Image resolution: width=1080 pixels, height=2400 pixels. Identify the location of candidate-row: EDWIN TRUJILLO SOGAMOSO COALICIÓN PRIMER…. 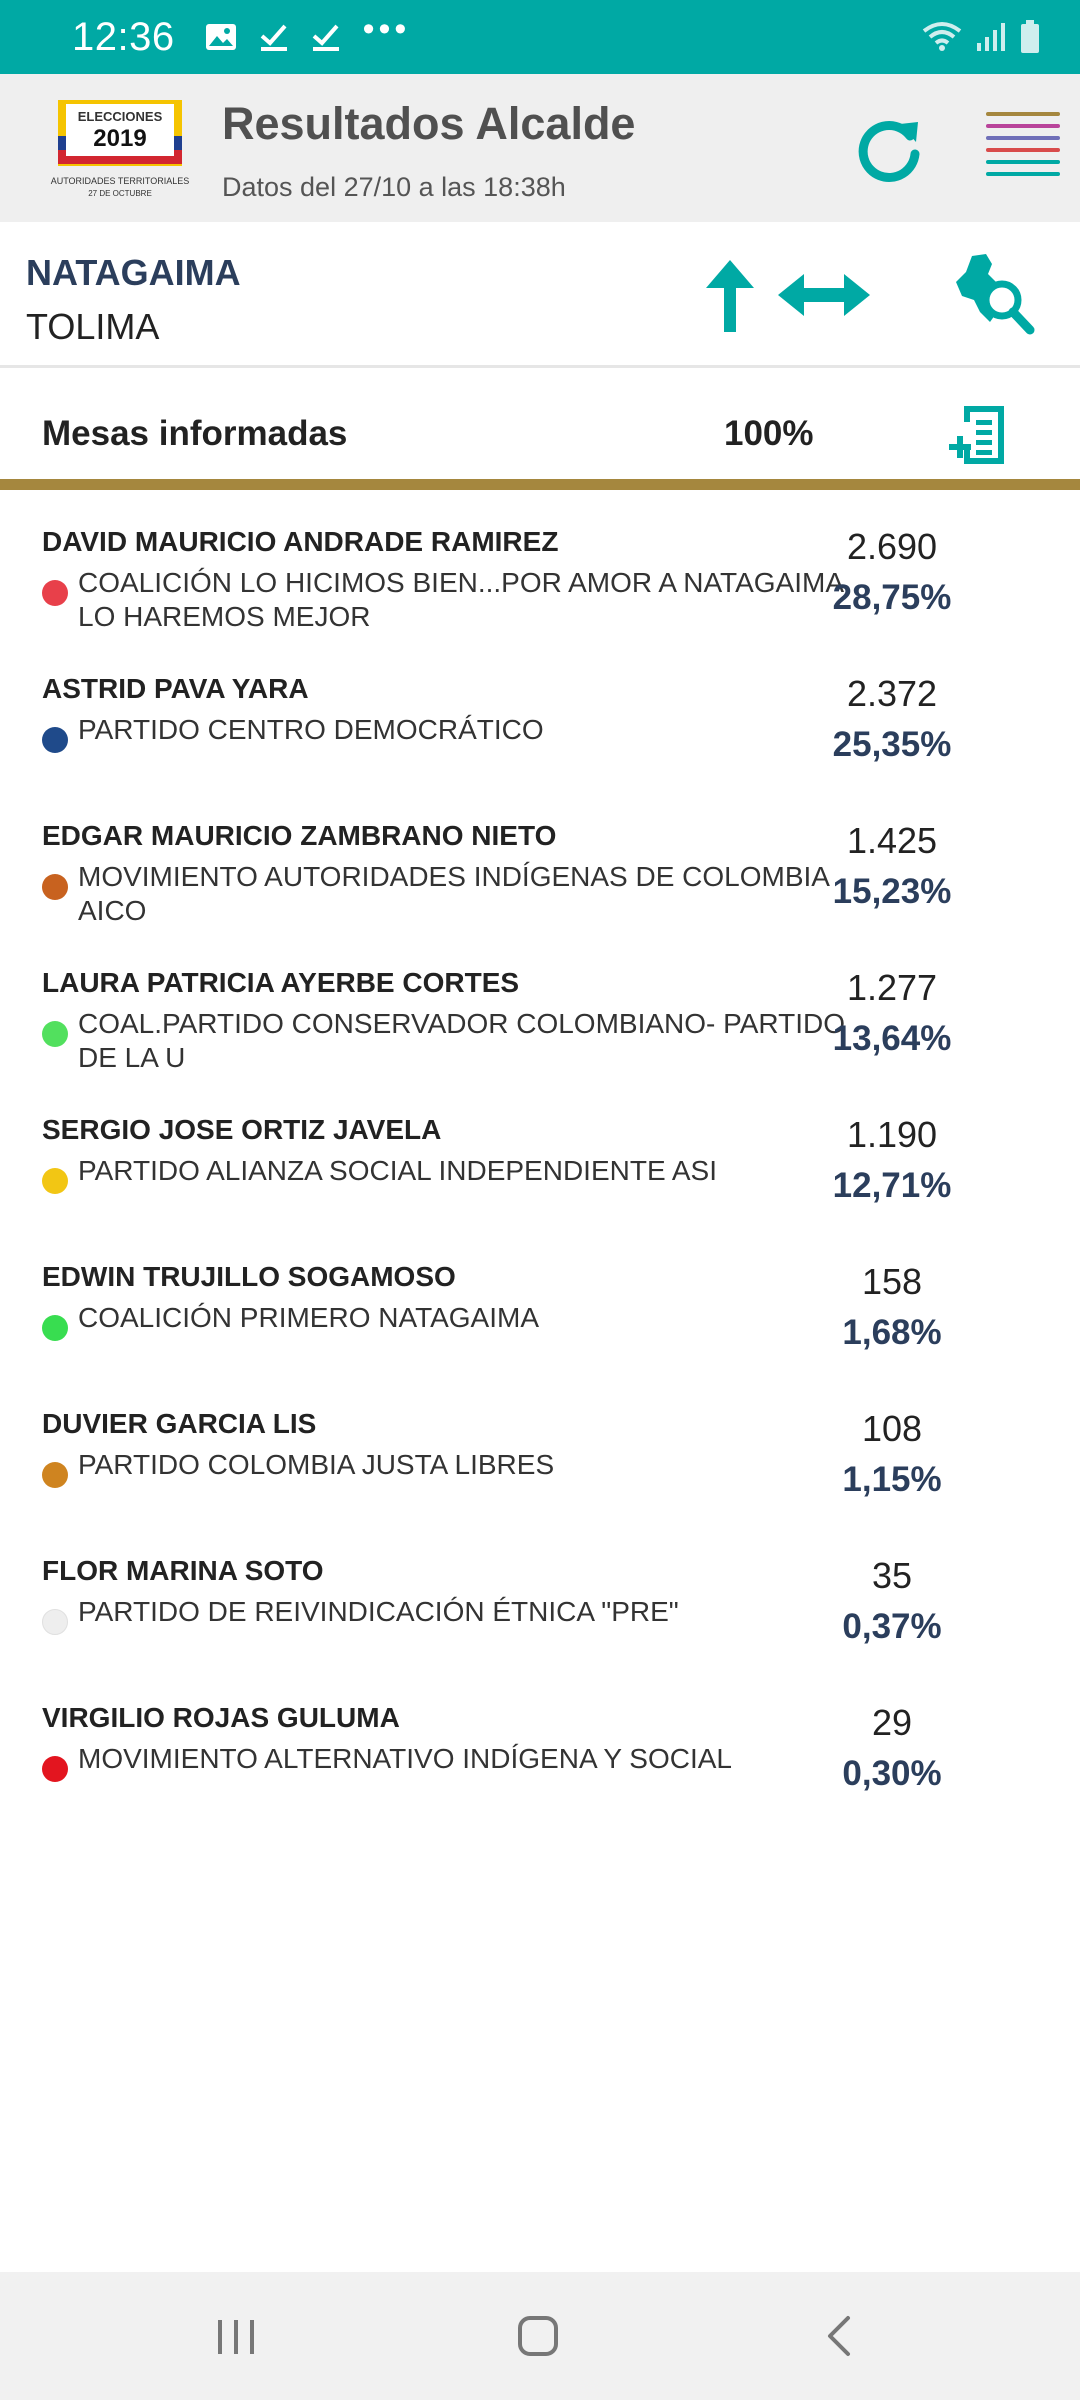
(540, 1308).